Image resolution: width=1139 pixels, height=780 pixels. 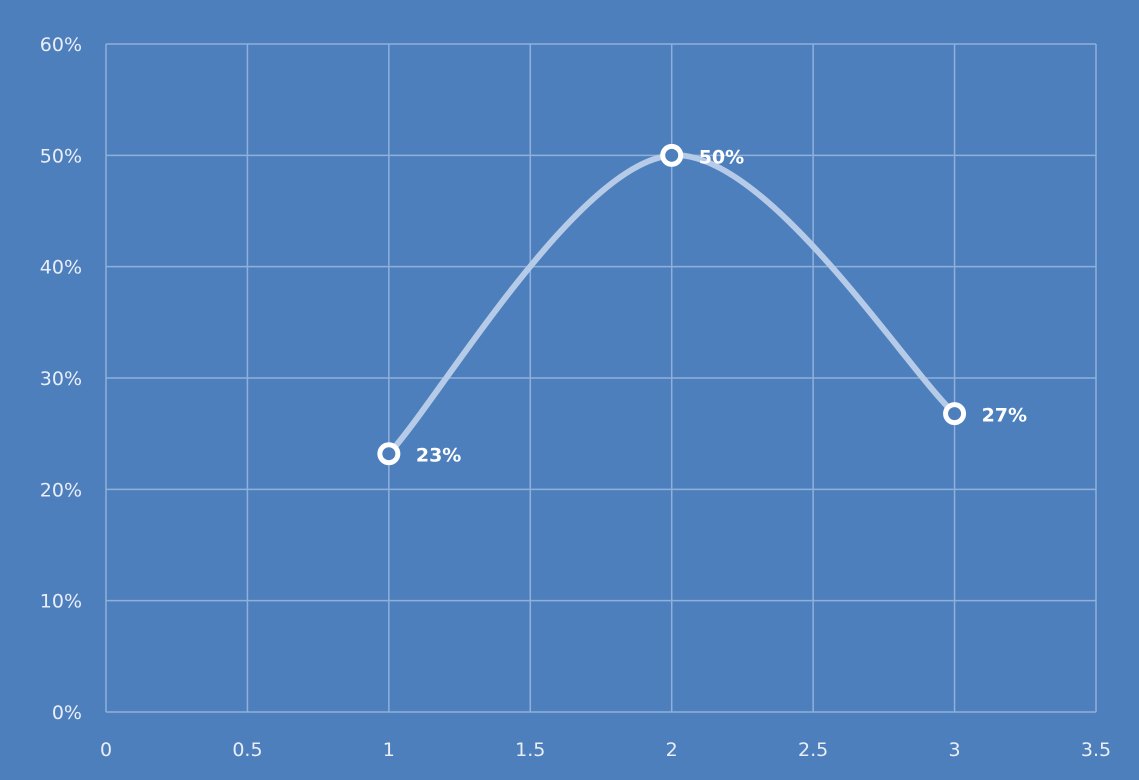 What do you see at coordinates (672, 750) in the screenshot?
I see `x-tick-label: 2` at bounding box center [672, 750].